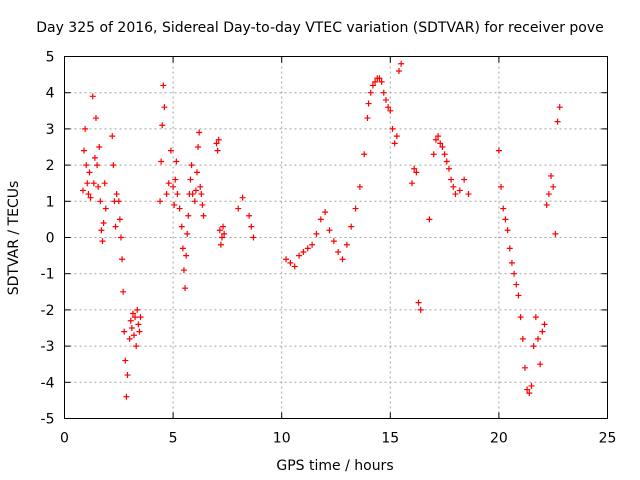  What do you see at coordinates (14, 238) in the screenshot?
I see `y-axis-label: SDTVAR / TECUs` at bounding box center [14, 238].